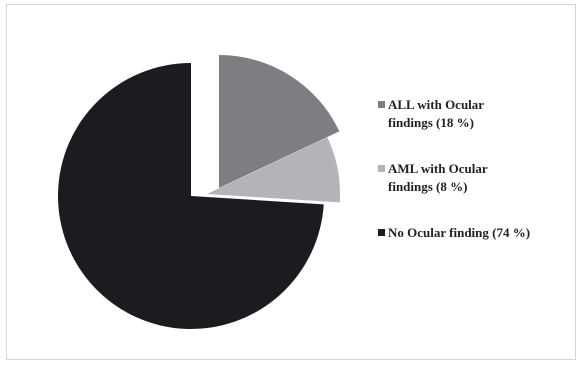 Image resolution: width=580 pixels, height=365 pixels. I want to click on legend-label-all-line2: findings (18 %), so click(431, 122).